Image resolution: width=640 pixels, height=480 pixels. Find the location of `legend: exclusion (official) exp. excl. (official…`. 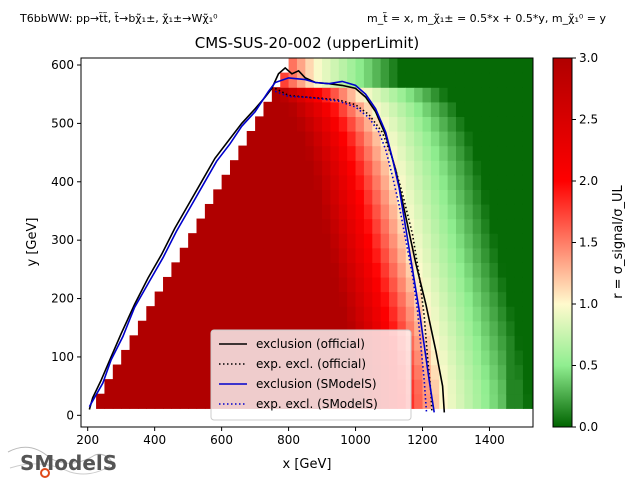

legend: exclusion (official) exp. excl. (official… is located at coordinates (311, 375).